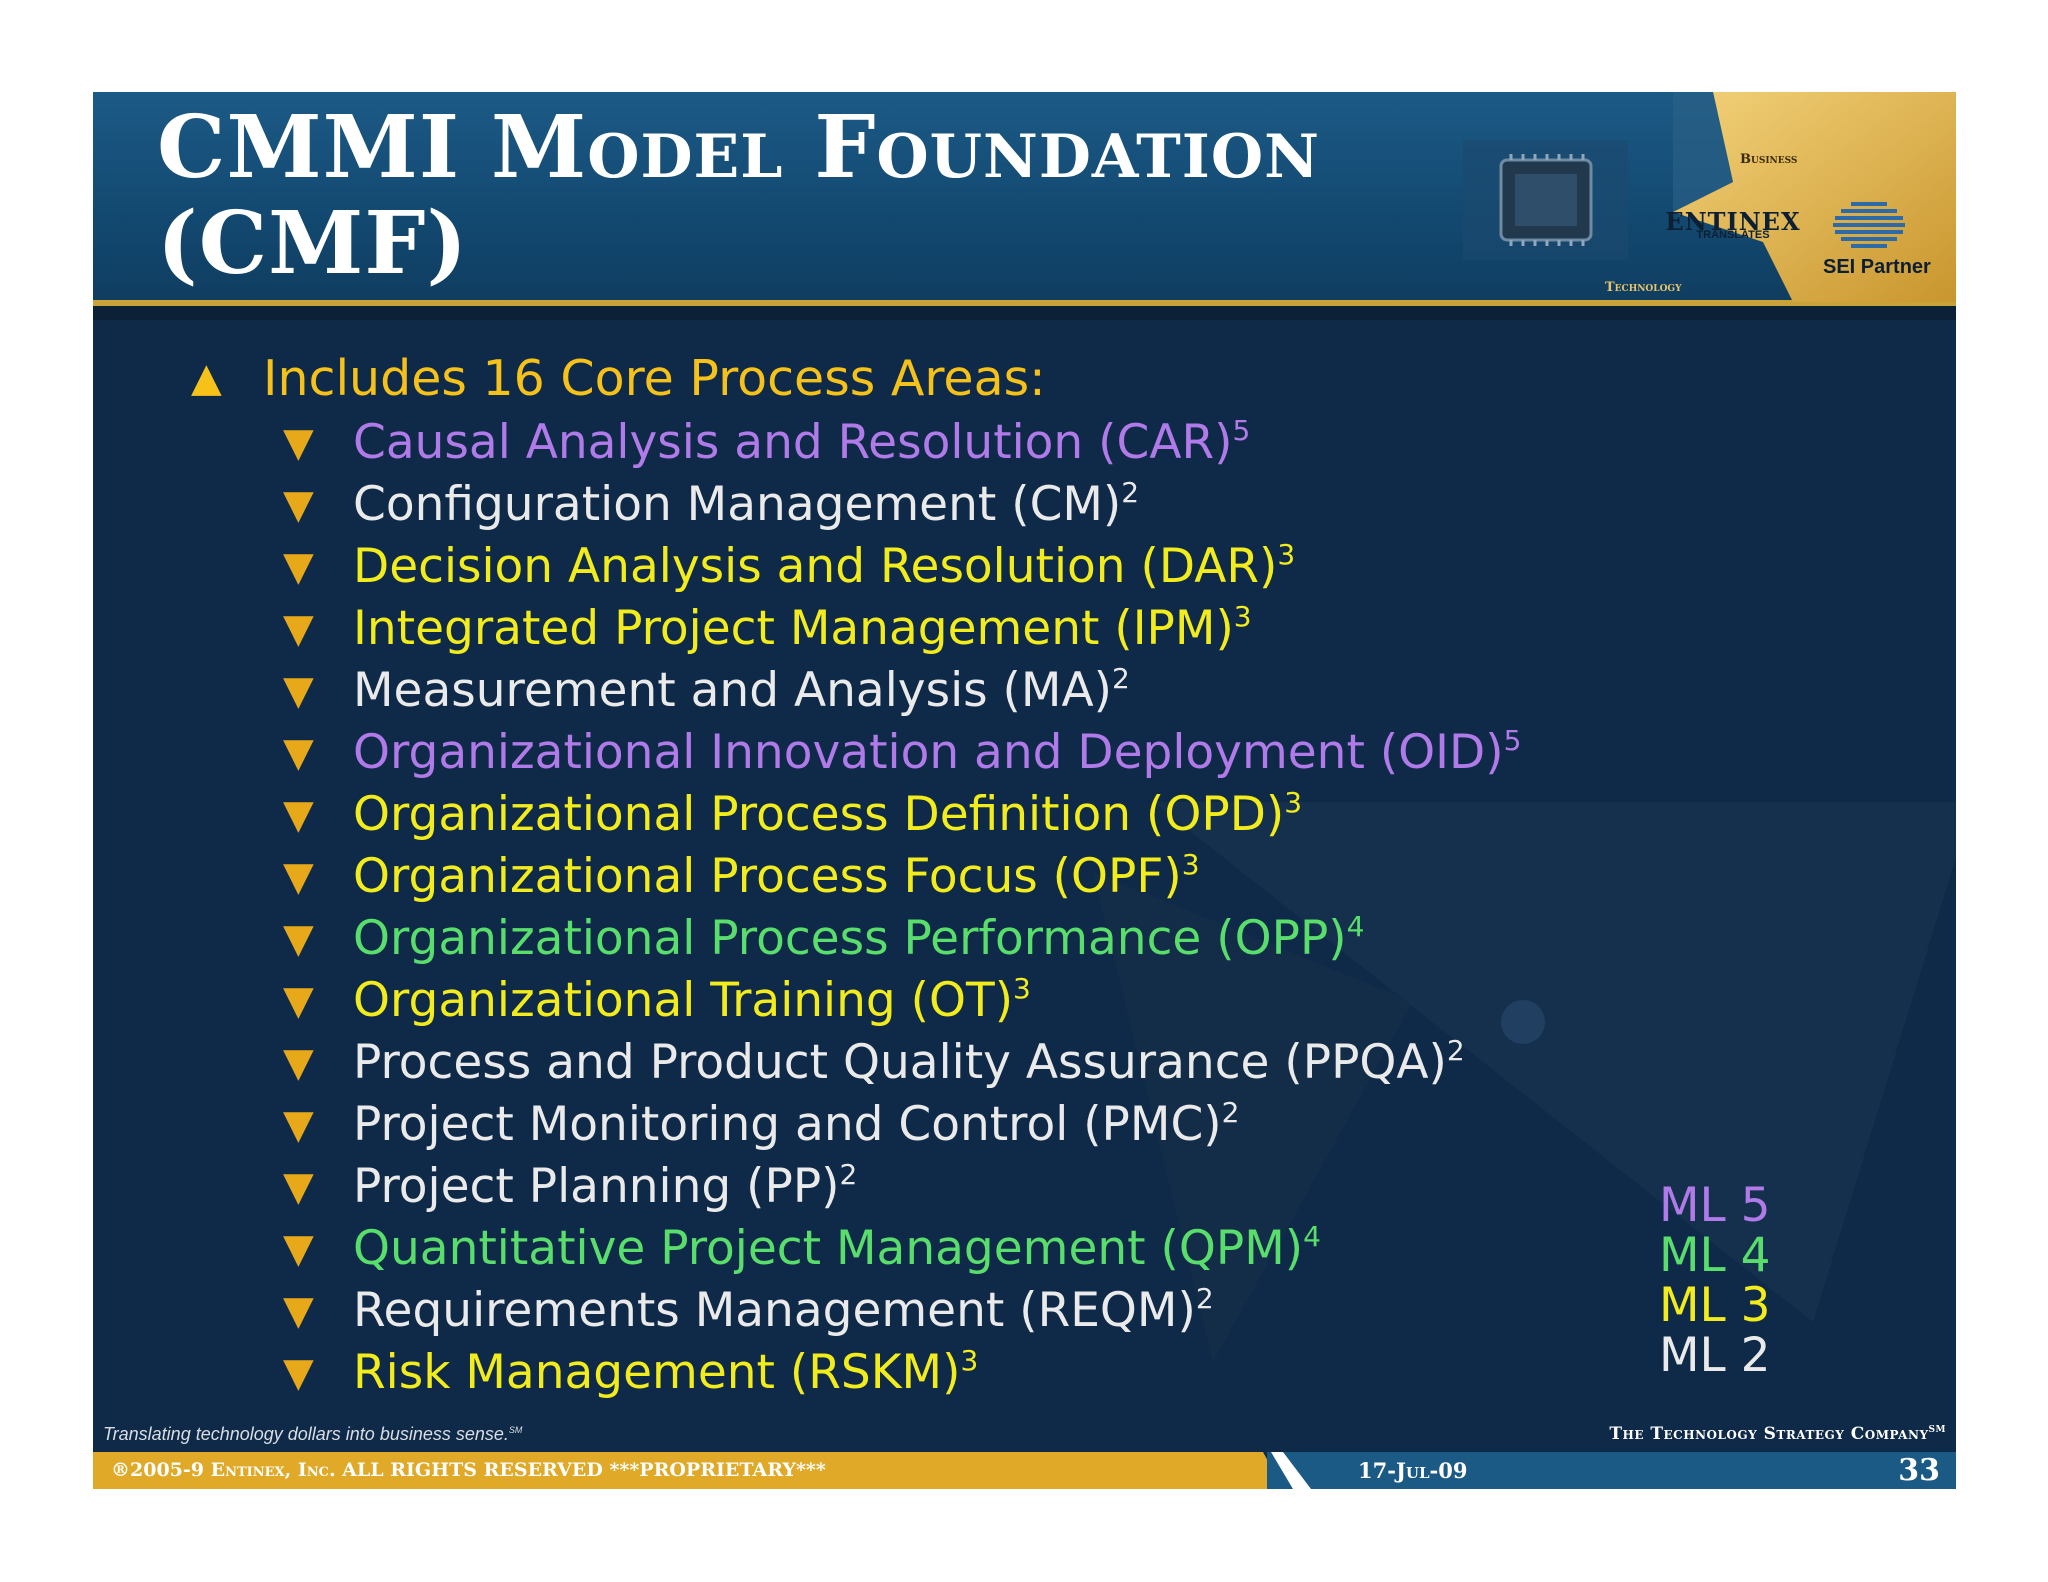 The width and height of the screenshot is (2048, 1582). I want to click on company-slogan-text: The Technology Strategy Company, so click(1769, 1434).